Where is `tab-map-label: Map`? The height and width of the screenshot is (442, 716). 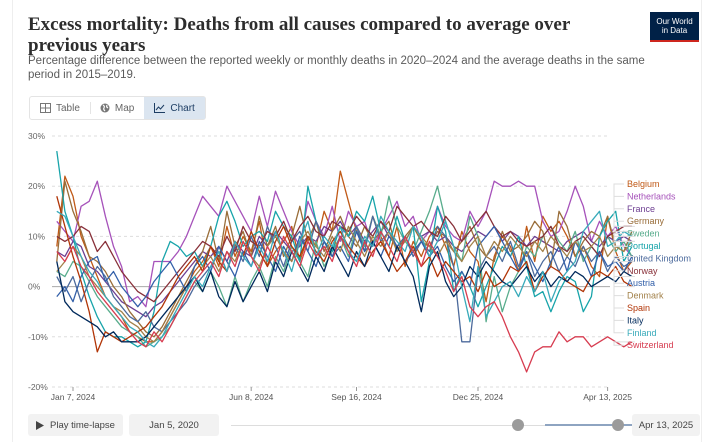 tab-map-label: Map is located at coordinates (124, 108).